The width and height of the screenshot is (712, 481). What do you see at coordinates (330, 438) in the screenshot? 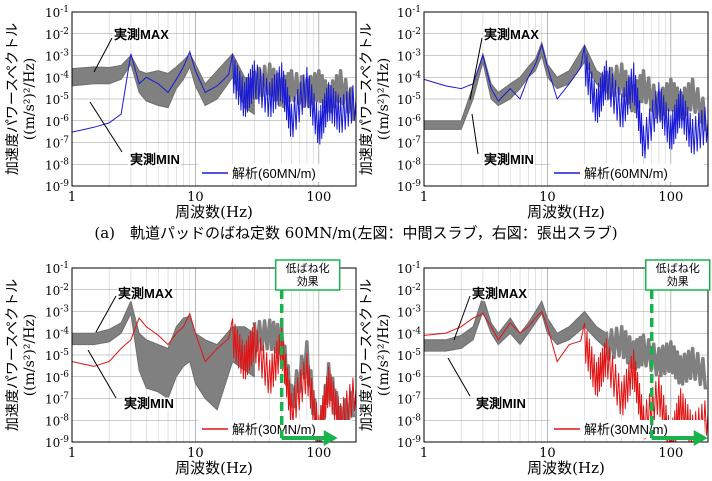
I see `threshold-arrowhead` at bounding box center [330, 438].